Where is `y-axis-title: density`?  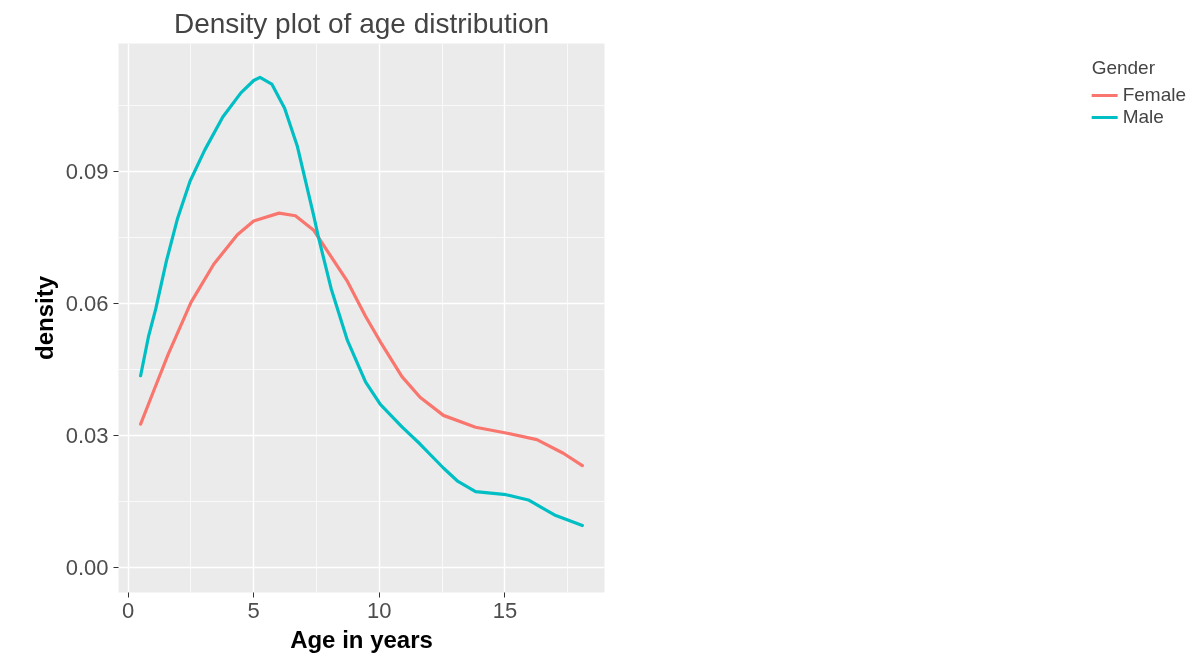 y-axis-title: density is located at coordinates (44, 318).